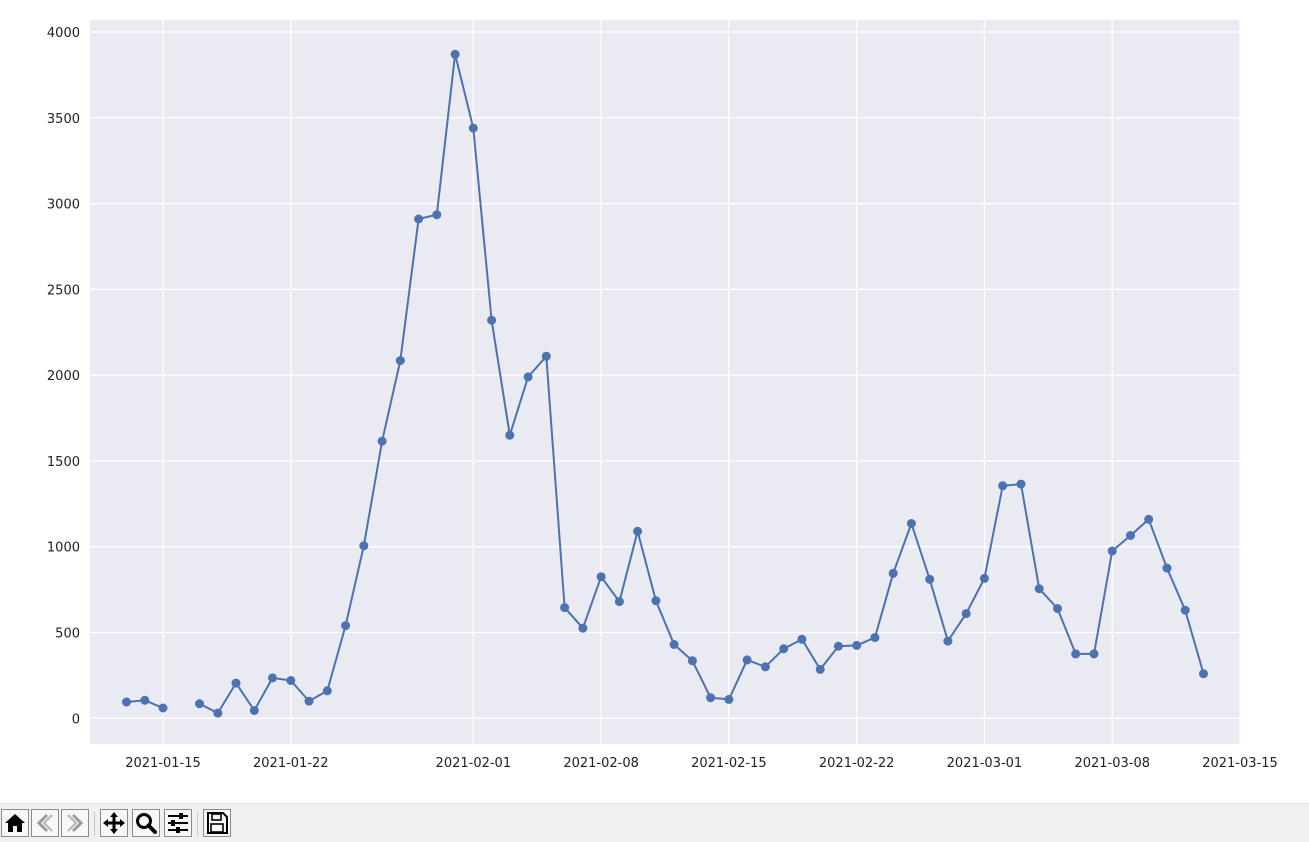 This screenshot has width=1309, height=842. Describe the element at coordinates (985, 763) in the screenshot. I see `x-tick-label: 2021-03-01` at that location.